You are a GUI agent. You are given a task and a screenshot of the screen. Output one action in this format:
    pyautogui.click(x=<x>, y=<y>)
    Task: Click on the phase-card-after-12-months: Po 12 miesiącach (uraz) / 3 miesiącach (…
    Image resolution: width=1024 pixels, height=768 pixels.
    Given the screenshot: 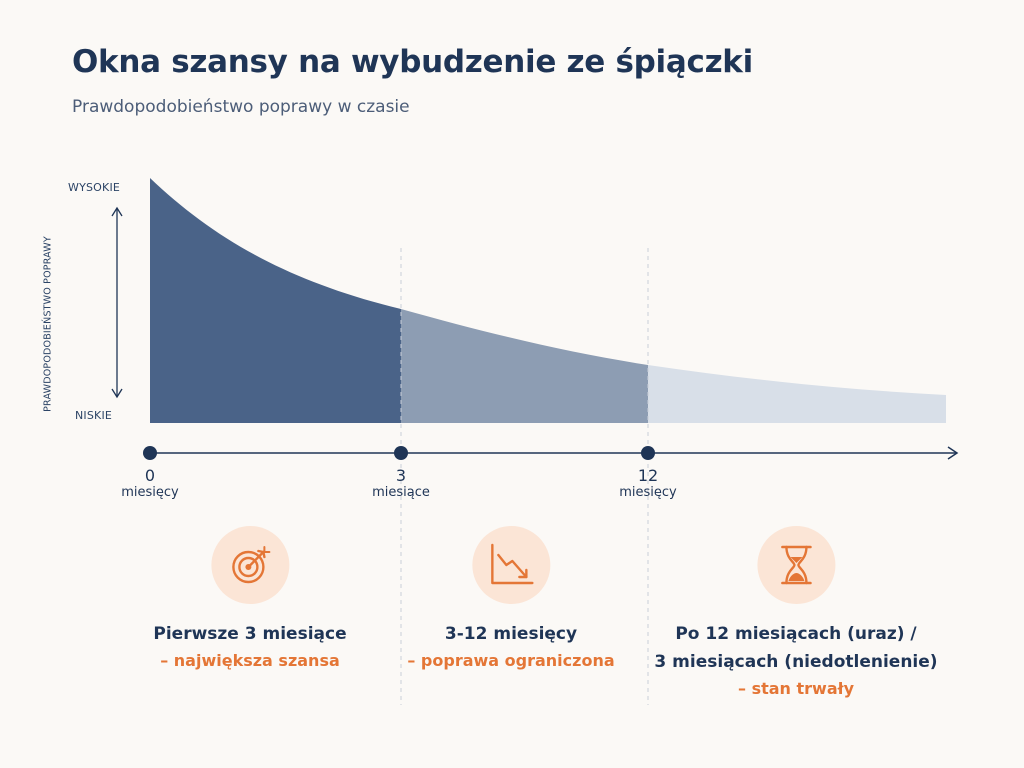 What is the action you would take?
    pyautogui.click(x=796, y=614)
    